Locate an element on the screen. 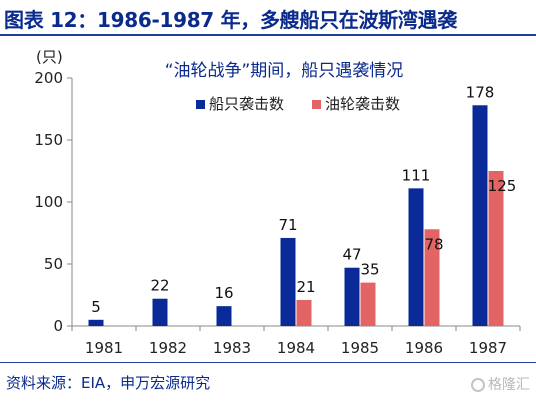 The image size is (536, 406). watermark-logo-icon is located at coordinates (478, 385).